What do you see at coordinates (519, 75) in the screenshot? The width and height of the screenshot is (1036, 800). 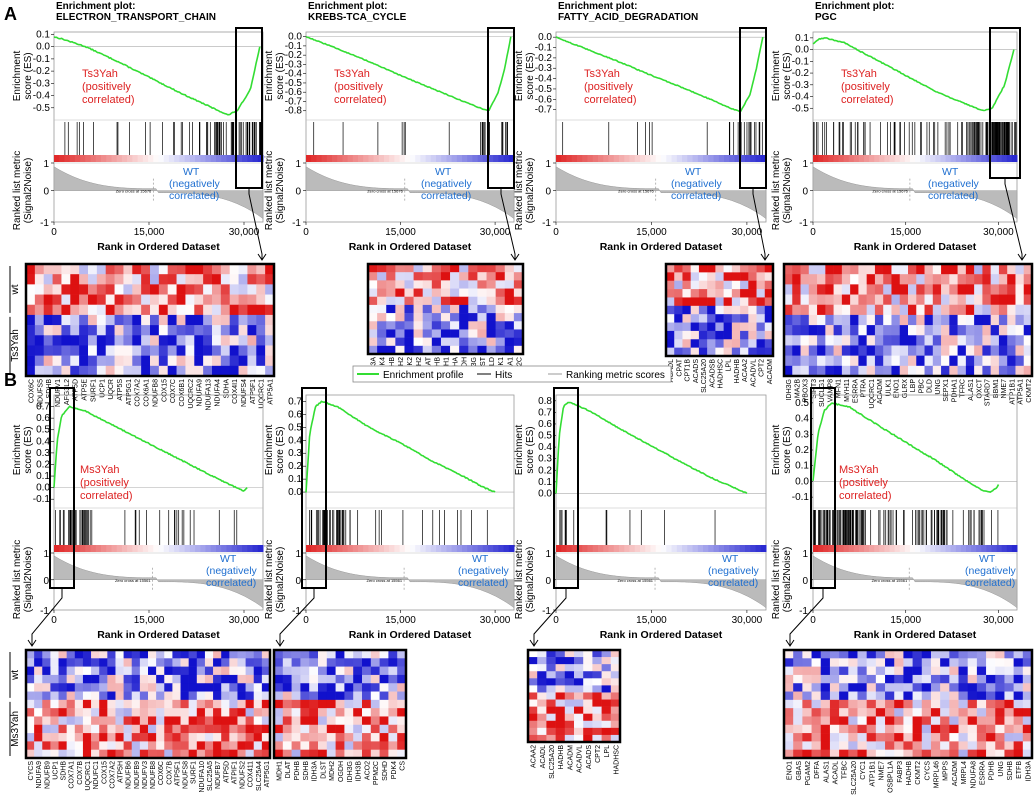 I see `y-axis-label-es: Enrichment` at bounding box center [519, 75].